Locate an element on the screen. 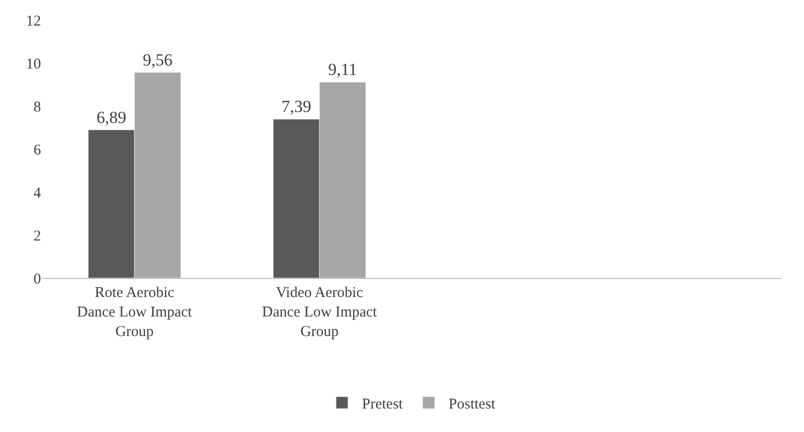  y-tick-label: 2 is located at coordinates (37, 236).